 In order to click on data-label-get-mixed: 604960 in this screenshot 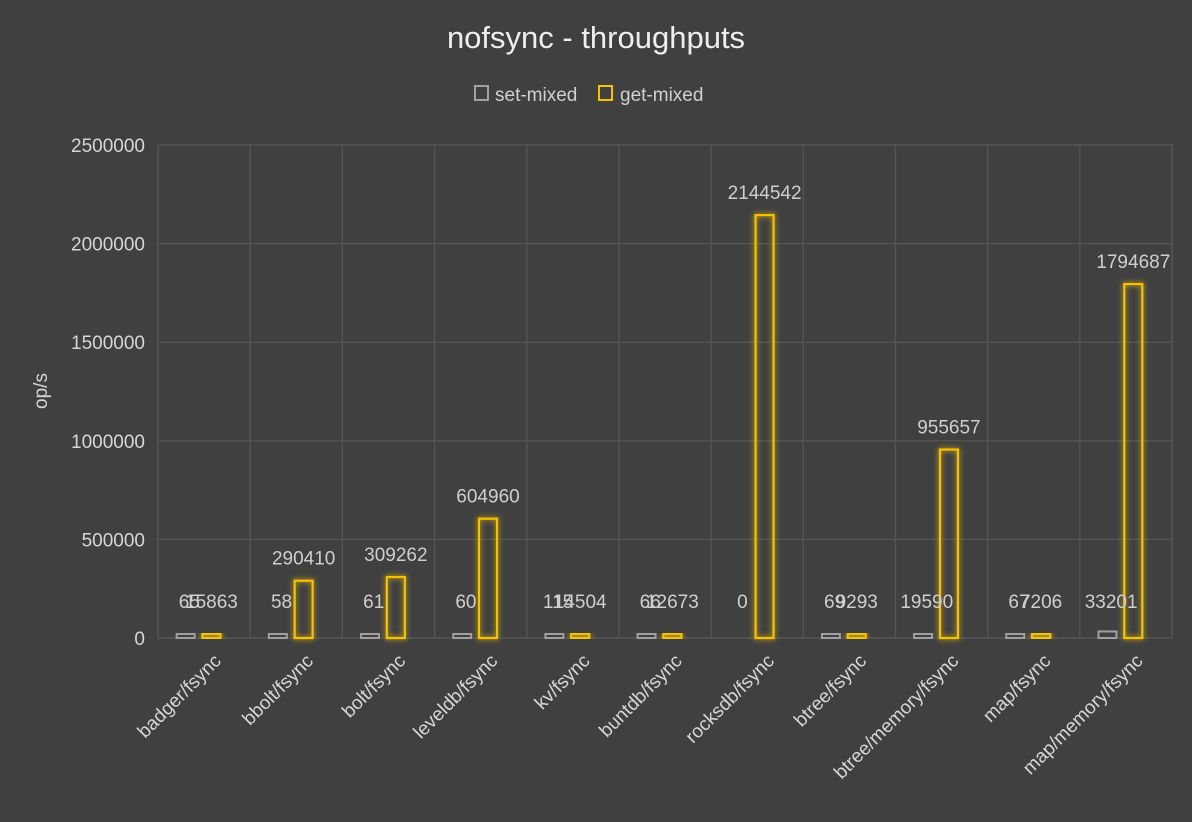, I will do `click(487, 497)`.